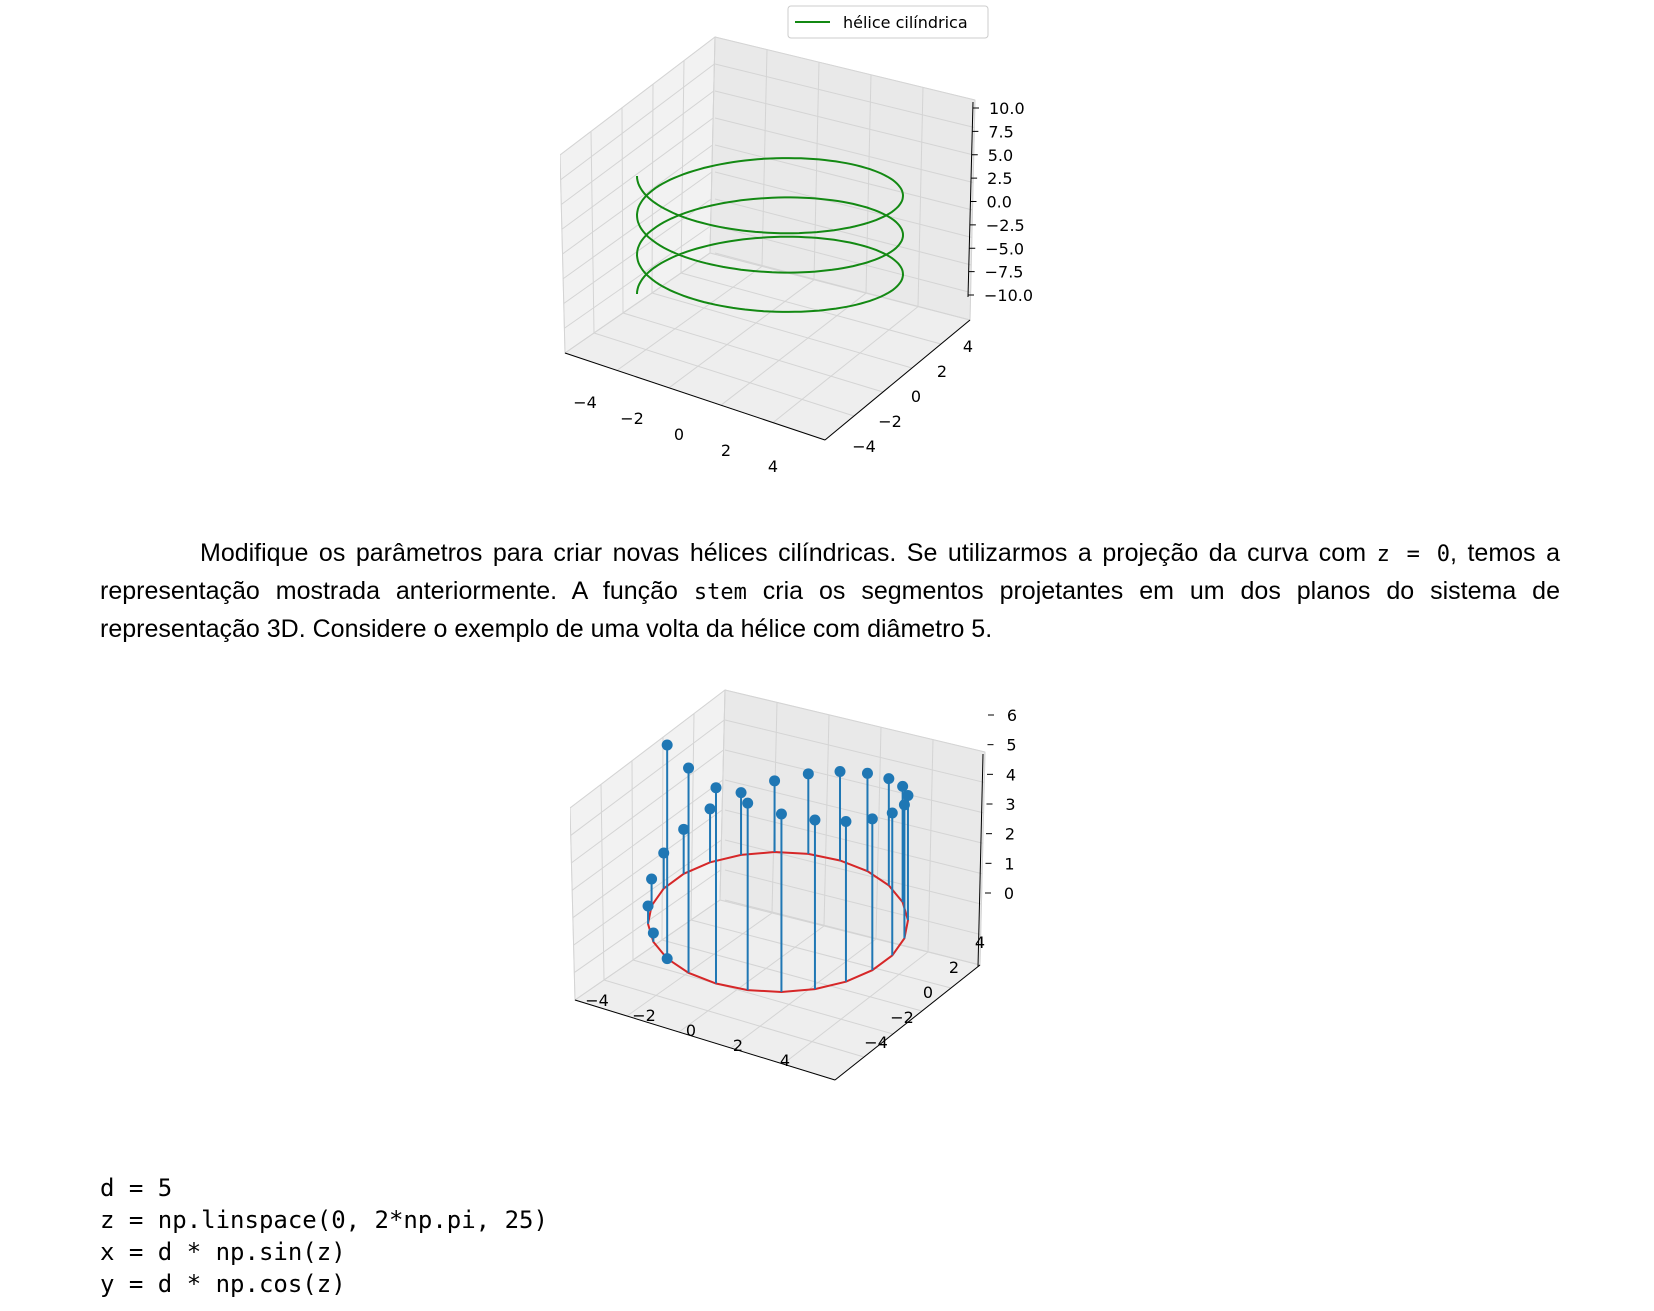 The height and width of the screenshot is (1311, 1654). What do you see at coordinates (1005, 225) in the screenshot?
I see `z-tick-label: −2.5` at bounding box center [1005, 225].